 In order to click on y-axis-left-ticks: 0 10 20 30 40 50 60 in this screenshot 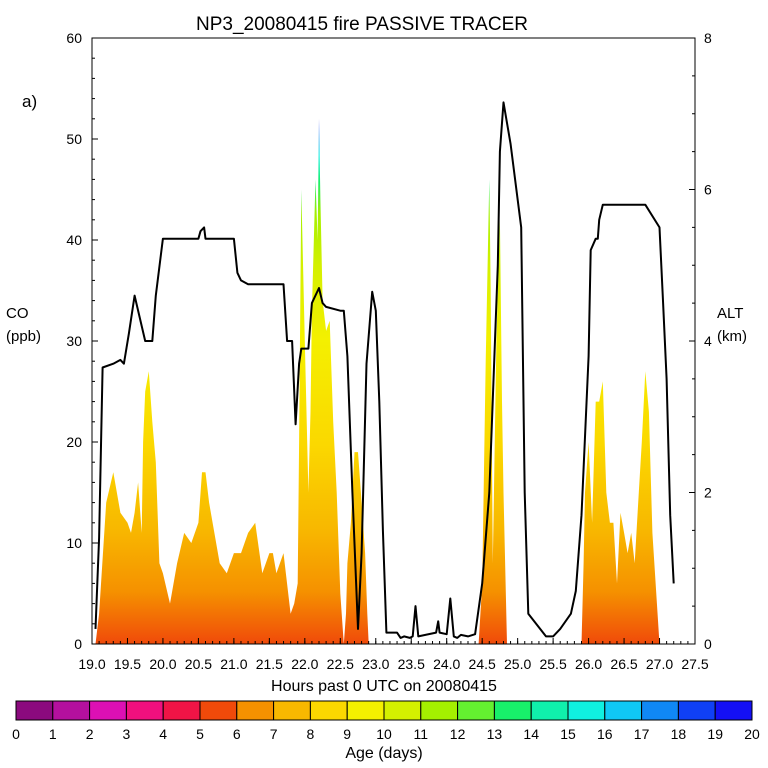, I will do `click(82, 341)`.